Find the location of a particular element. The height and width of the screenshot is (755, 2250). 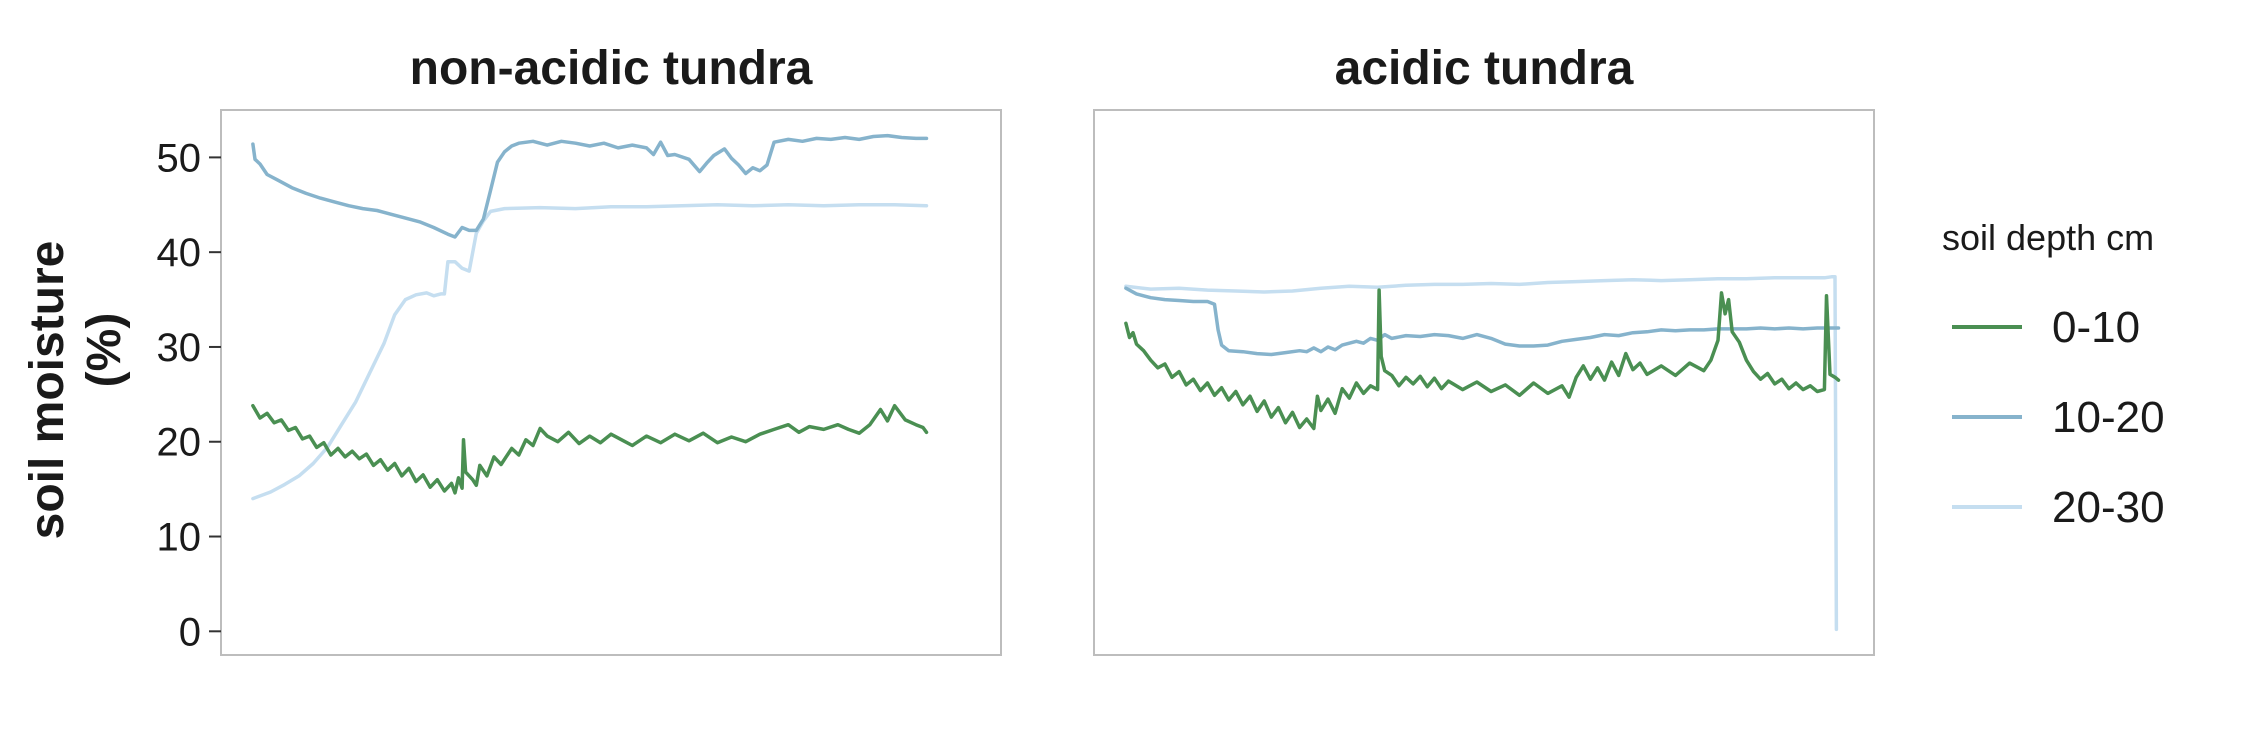

legend-label: 0-10 is located at coordinates (2096, 327).